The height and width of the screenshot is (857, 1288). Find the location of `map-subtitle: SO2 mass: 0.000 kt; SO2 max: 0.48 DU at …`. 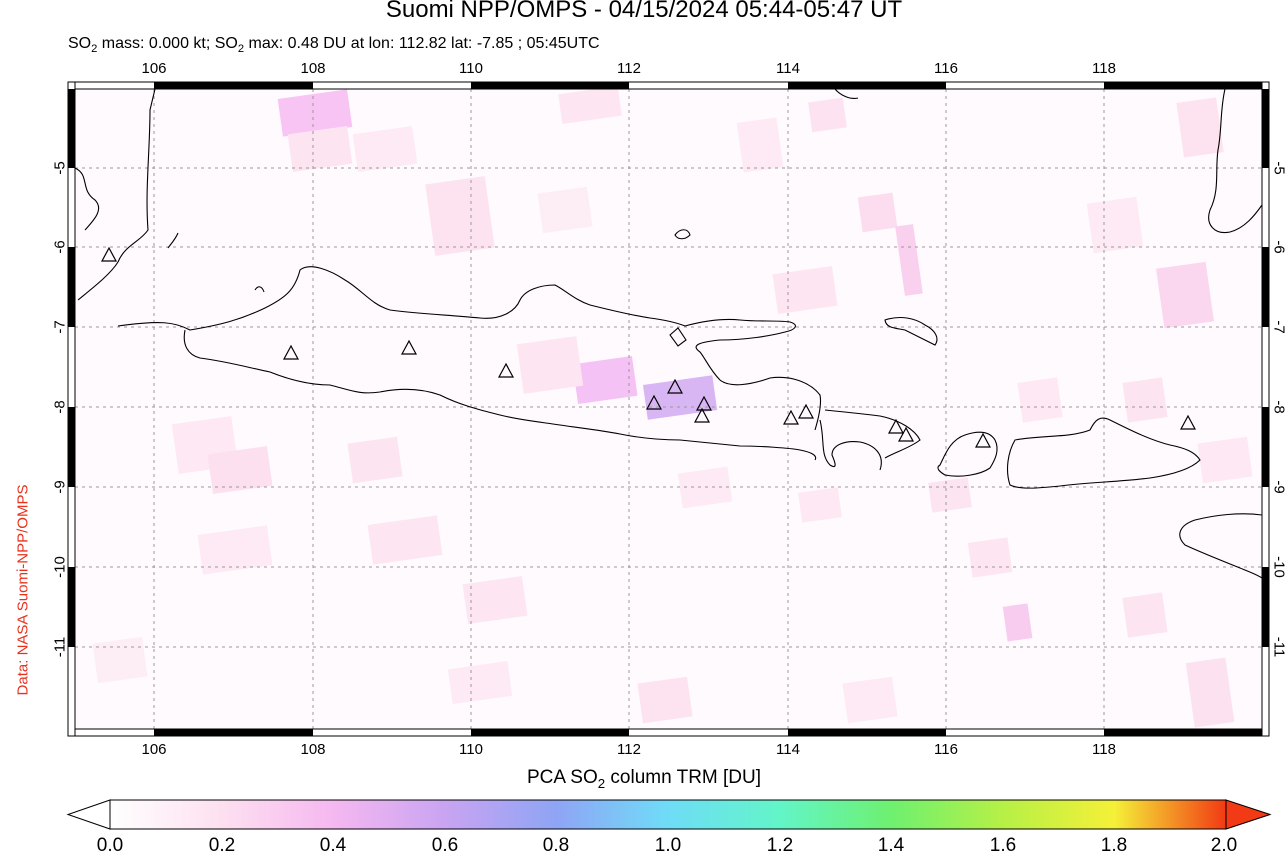

map-subtitle: SO2 mass: 0.000 kt; SO2 max: 0.48 DU at … is located at coordinates (334, 45).